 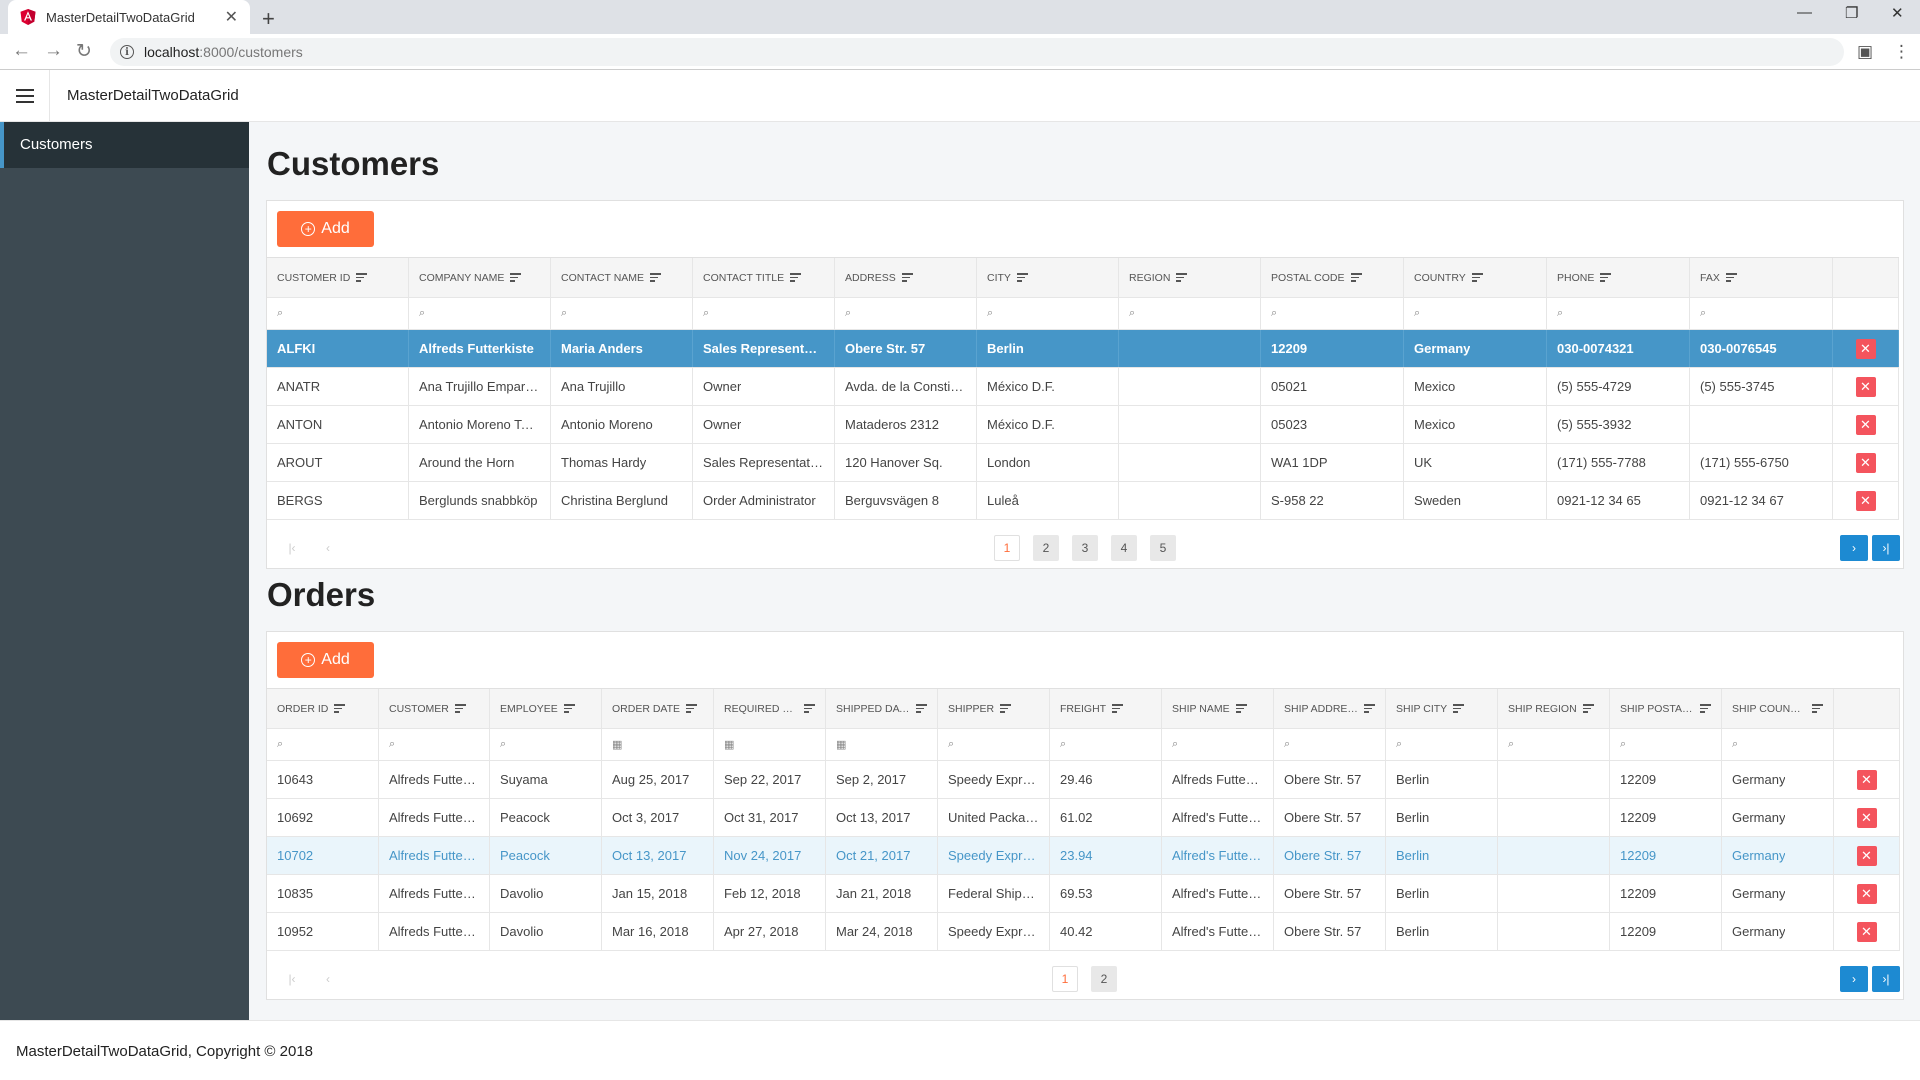 What do you see at coordinates (1854, 548) in the screenshot?
I see `next-page-button: ›` at bounding box center [1854, 548].